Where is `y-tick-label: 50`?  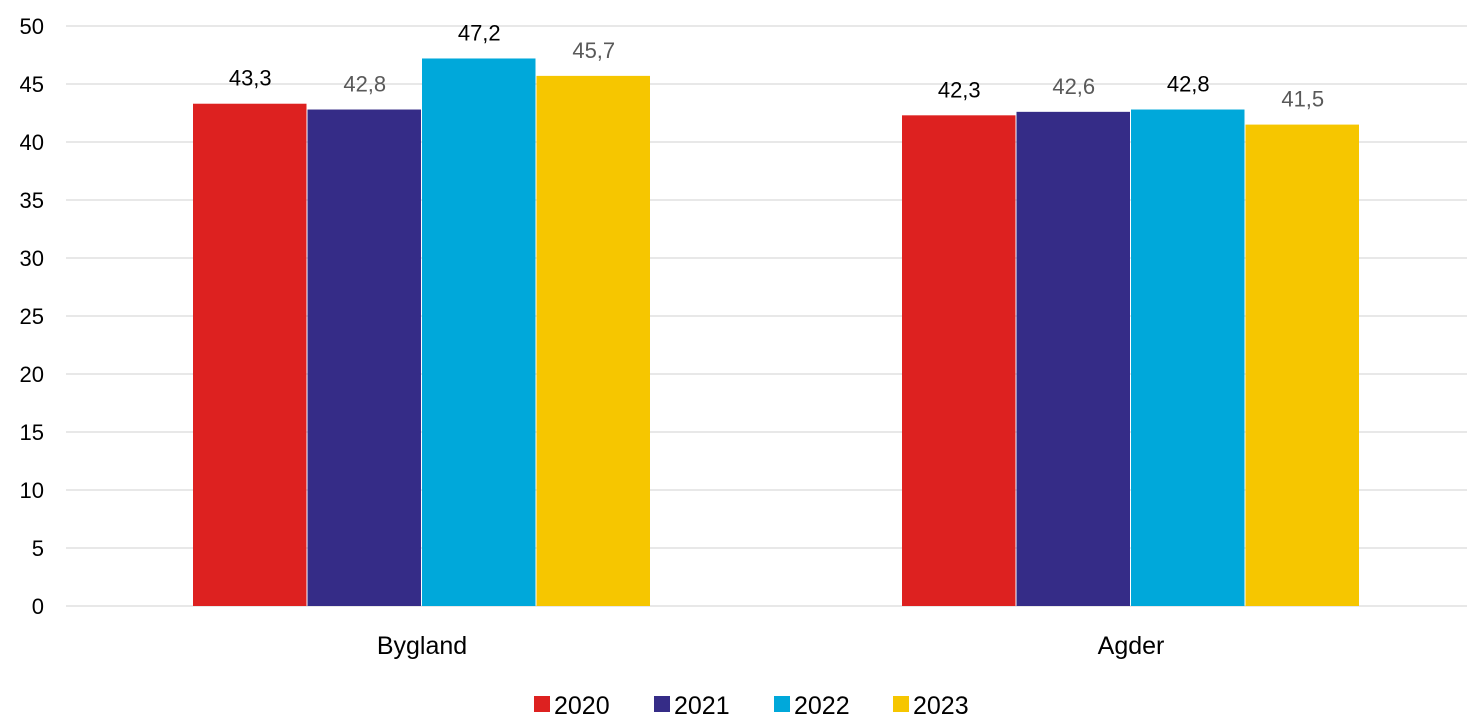 y-tick-label: 50 is located at coordinates (32, 26).